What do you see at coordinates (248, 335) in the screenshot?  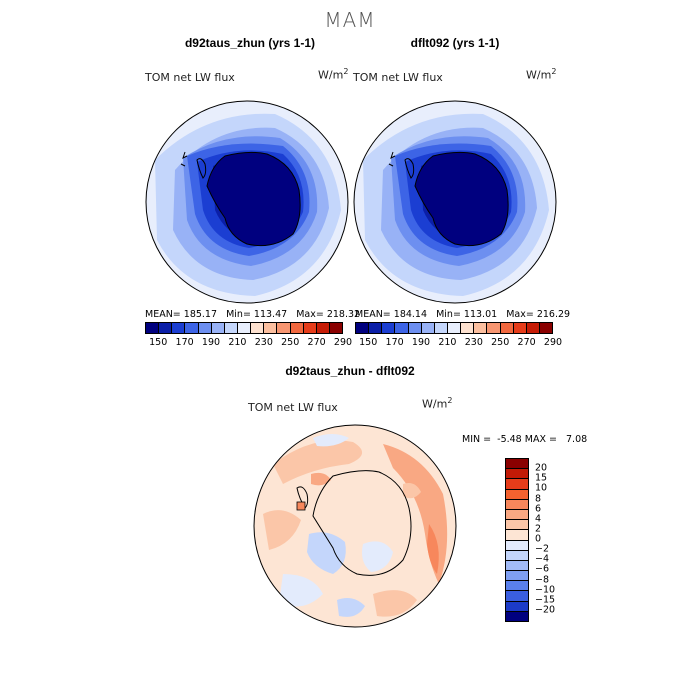 I see `panel-1-colorbar: 150 170 190 210 230 250 270 290` at bounding box center [248, 335].